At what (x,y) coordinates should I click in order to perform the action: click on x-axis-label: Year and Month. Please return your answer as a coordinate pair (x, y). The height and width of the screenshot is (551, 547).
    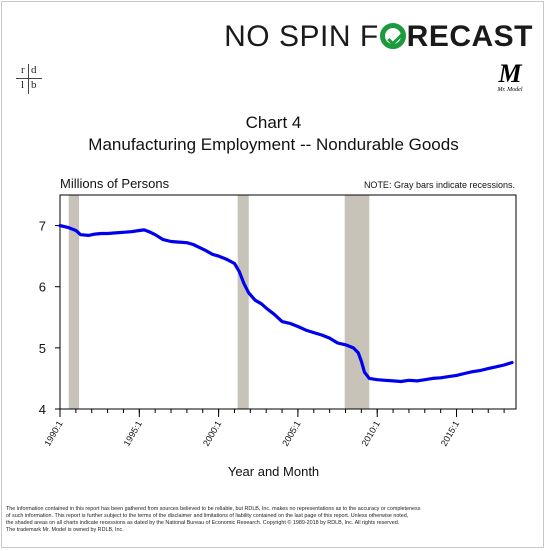
    Looking at the image, I should click on (273, 471).